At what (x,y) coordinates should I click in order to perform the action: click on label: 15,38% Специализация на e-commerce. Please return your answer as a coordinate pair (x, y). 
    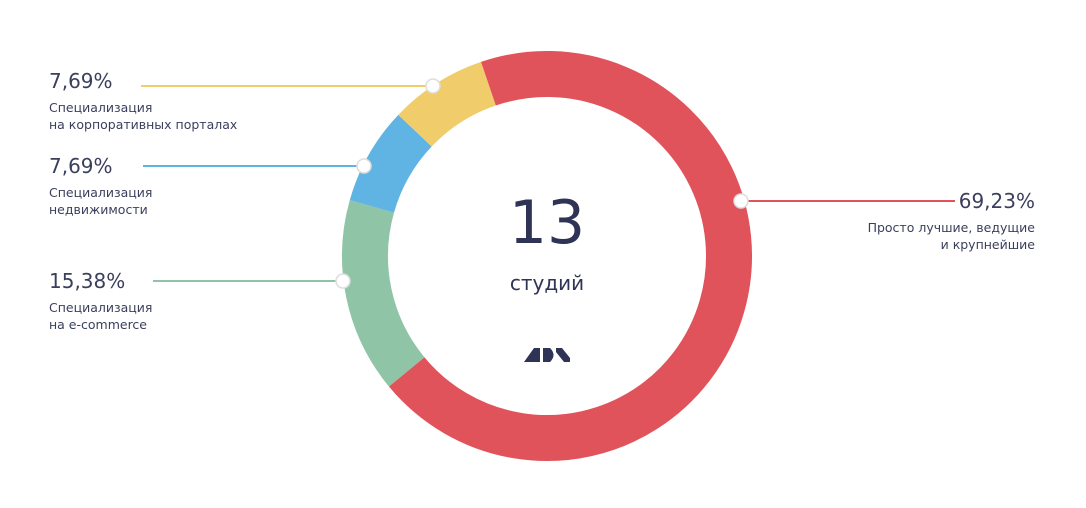
    Looking at the image, I should click on (100, 301).